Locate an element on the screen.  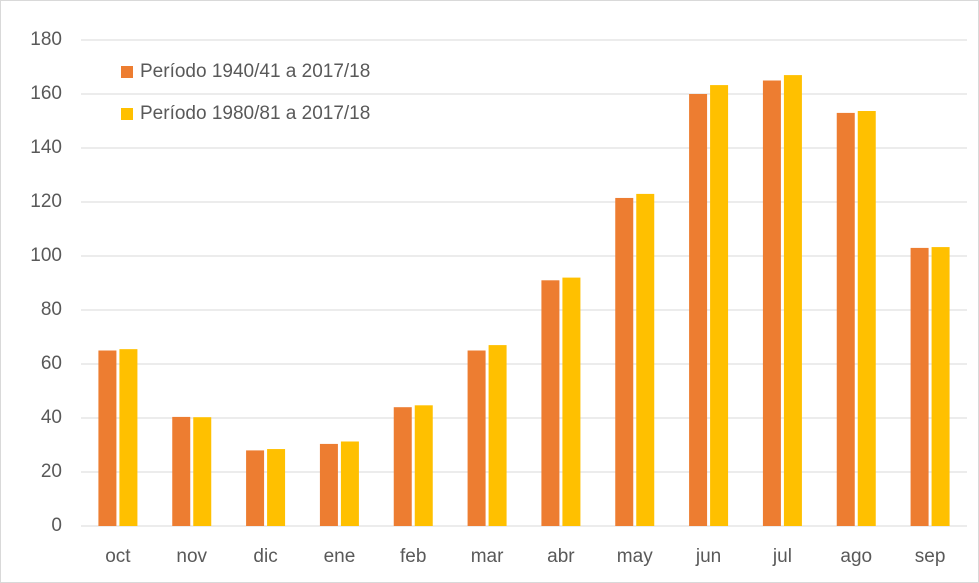
x-tick-label: mar is located at coordinates (487, 556).